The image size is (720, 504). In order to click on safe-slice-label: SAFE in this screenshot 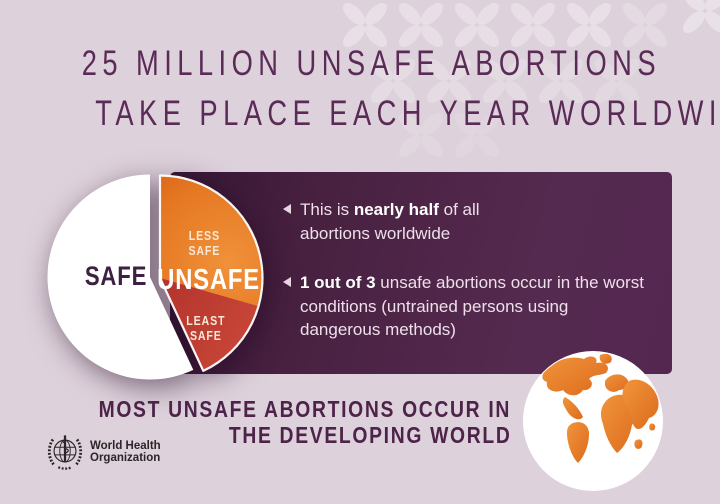, I will do `click(116, 276)`.